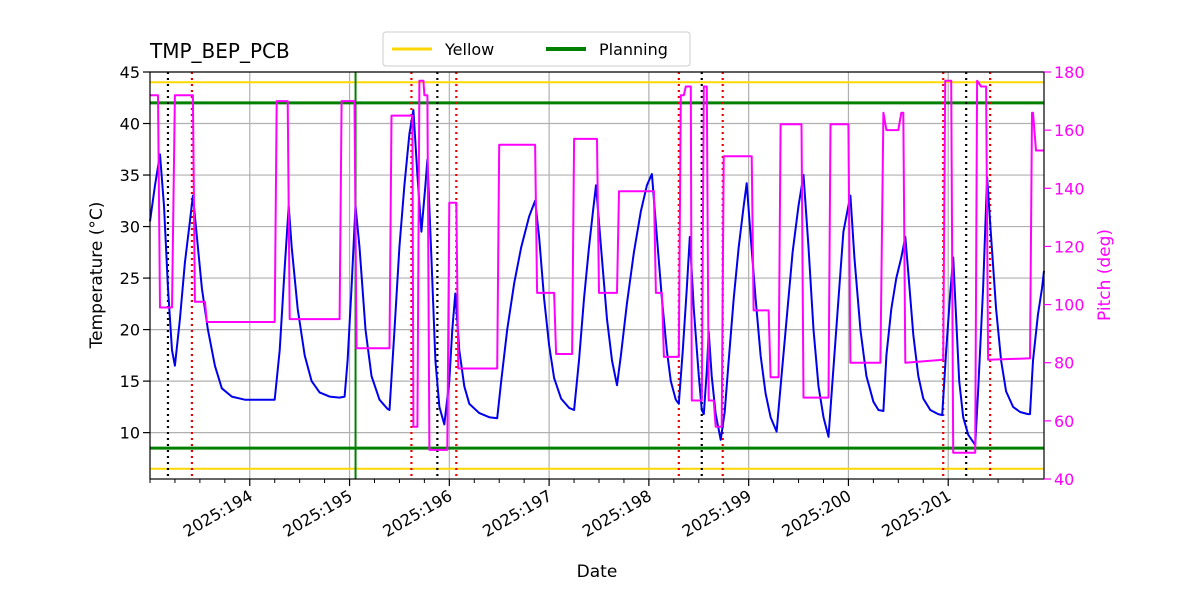  What do you see at coordinates (1069, 188) in the screenshot?
I see `y2-tick-label: 140` at bounding box center [1069, 188].